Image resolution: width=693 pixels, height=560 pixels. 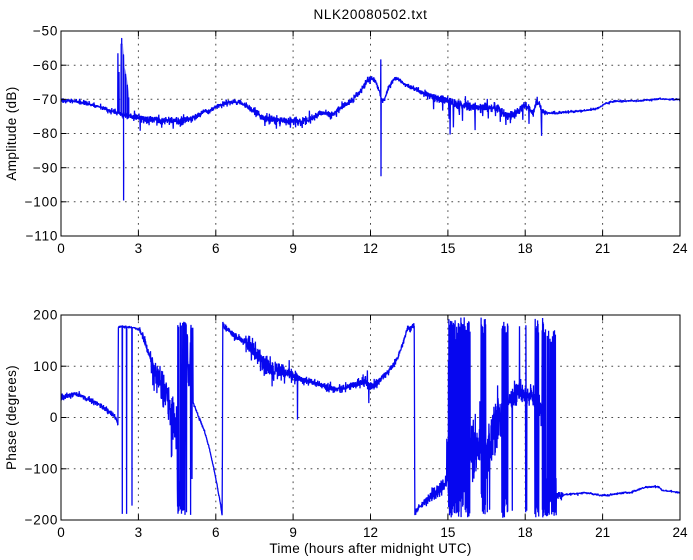 I want to click on svg-text: −110, so click(x=42, y=236).